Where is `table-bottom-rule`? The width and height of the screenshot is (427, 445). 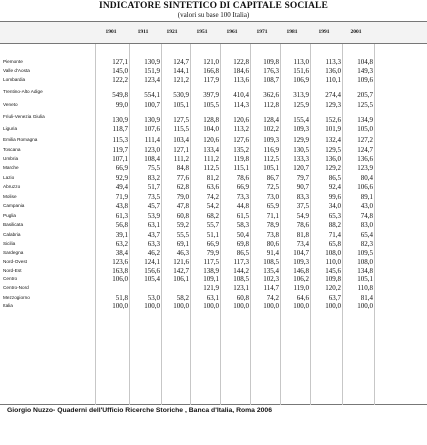 table-bottom-rule is located at coordinates (213, 404).